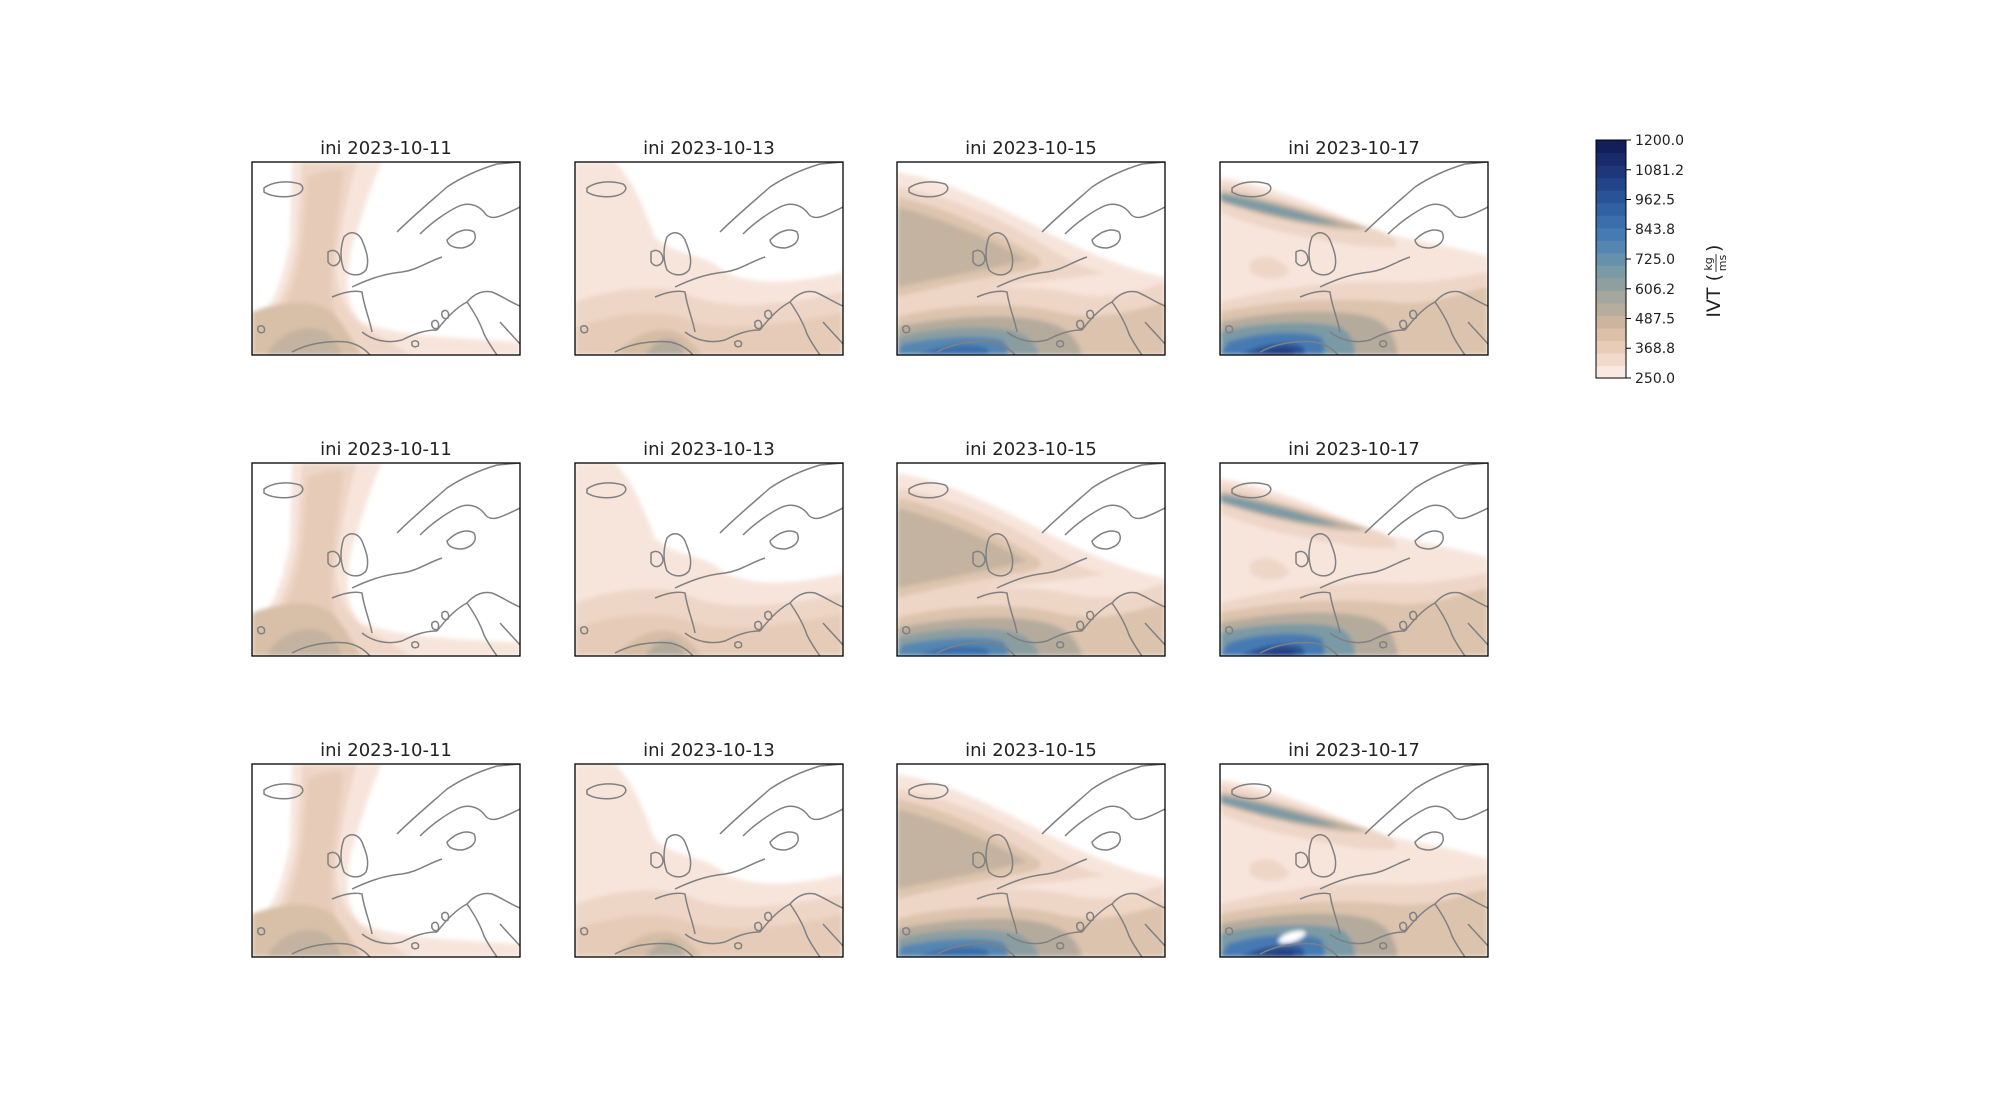  What do you see at coordinates (1655, 379) in the screenshot?
I see `colorbar-tick-label: 250.0` at bounding box center [1655, 379].